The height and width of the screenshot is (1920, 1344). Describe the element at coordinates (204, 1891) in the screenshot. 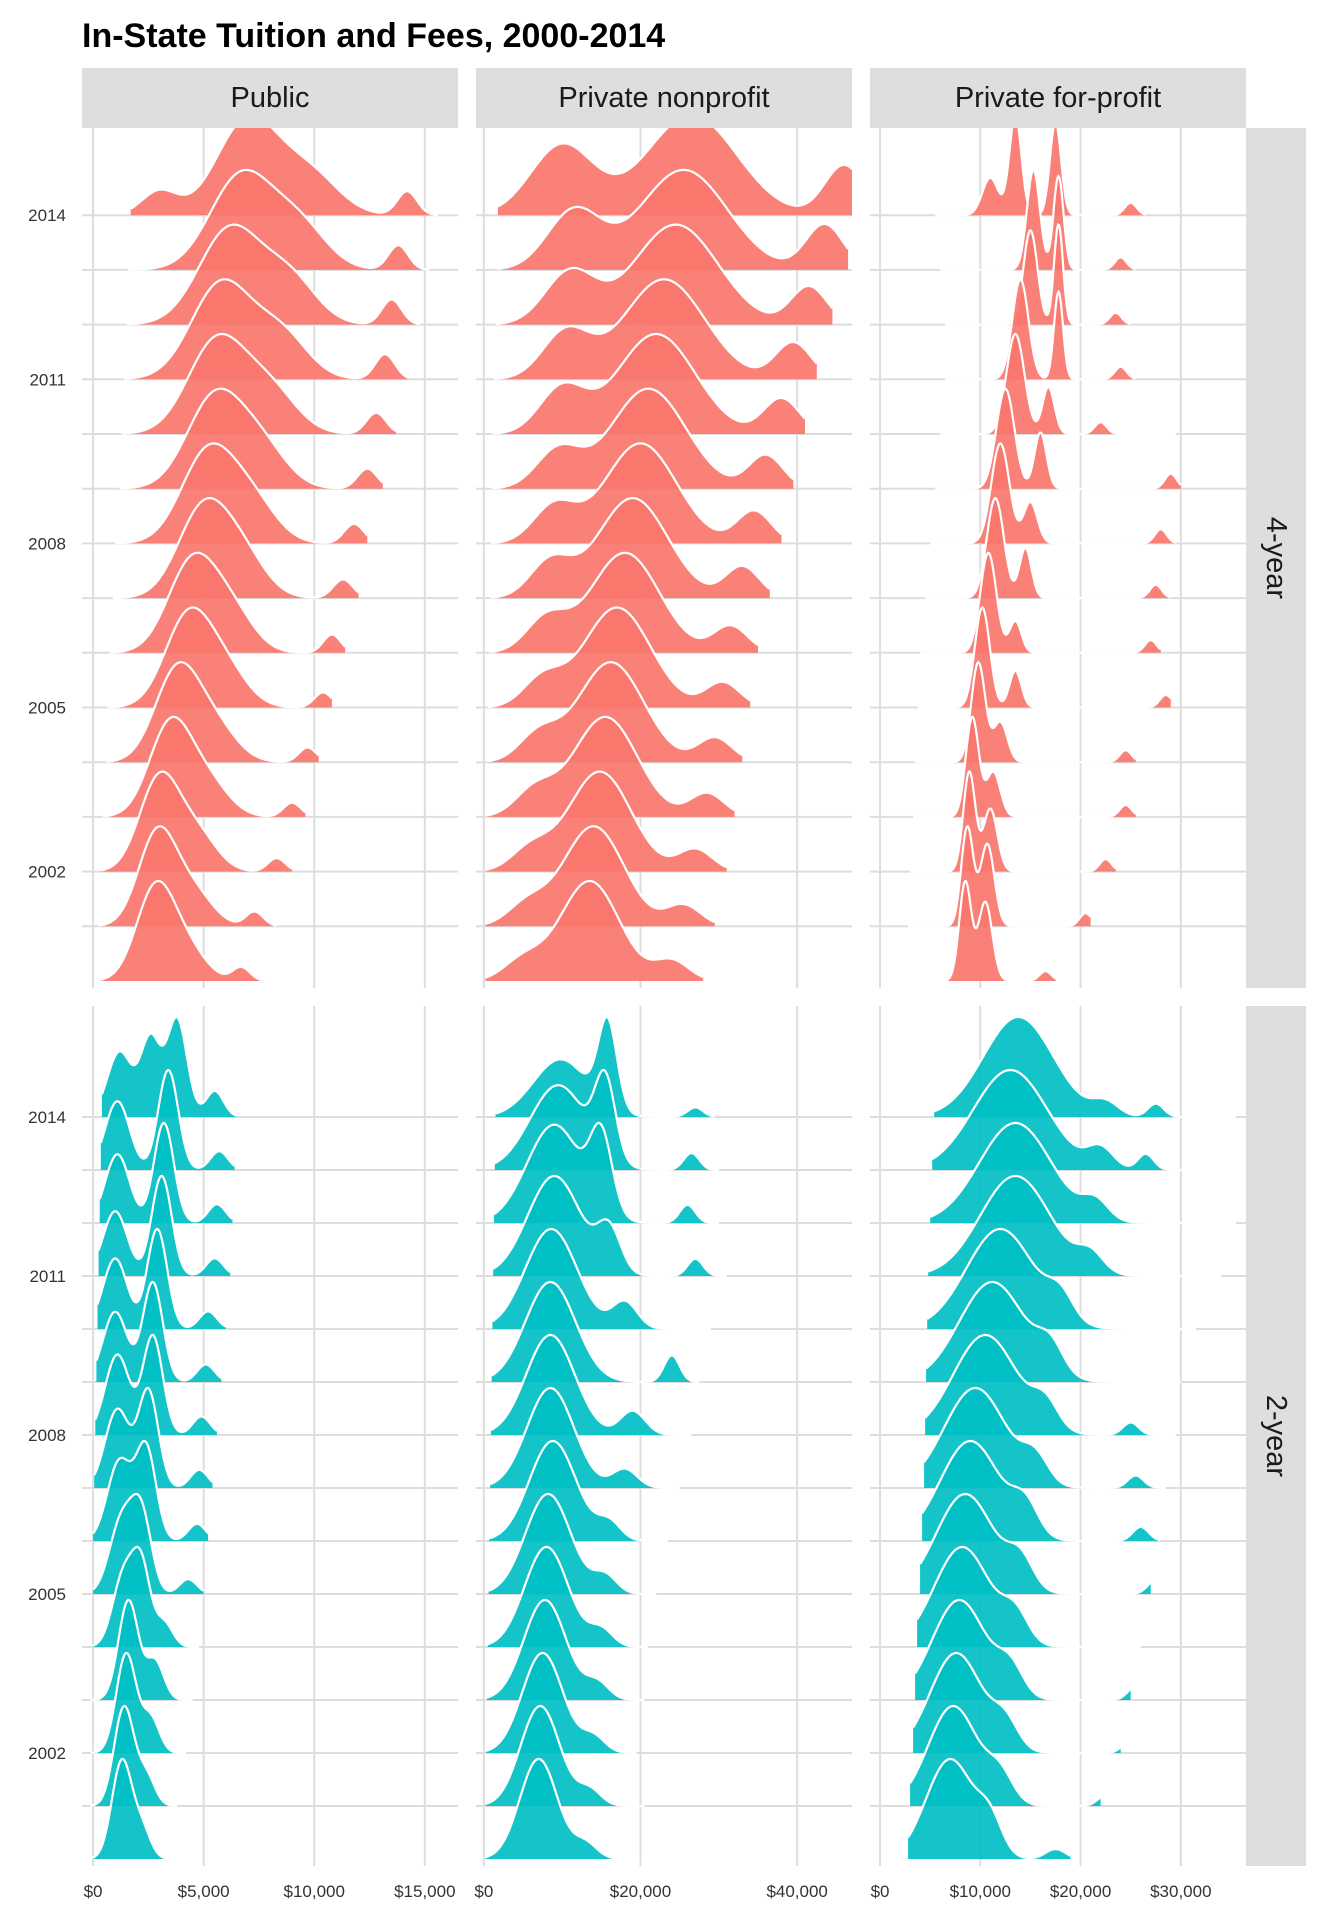

I see `x-tick-label: $5,000` at that location.